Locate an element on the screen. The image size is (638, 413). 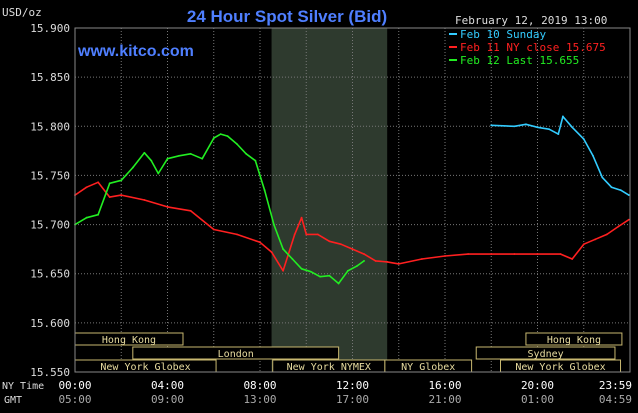
y-tick-label: 15.700 is located at coordinates (50, 225).